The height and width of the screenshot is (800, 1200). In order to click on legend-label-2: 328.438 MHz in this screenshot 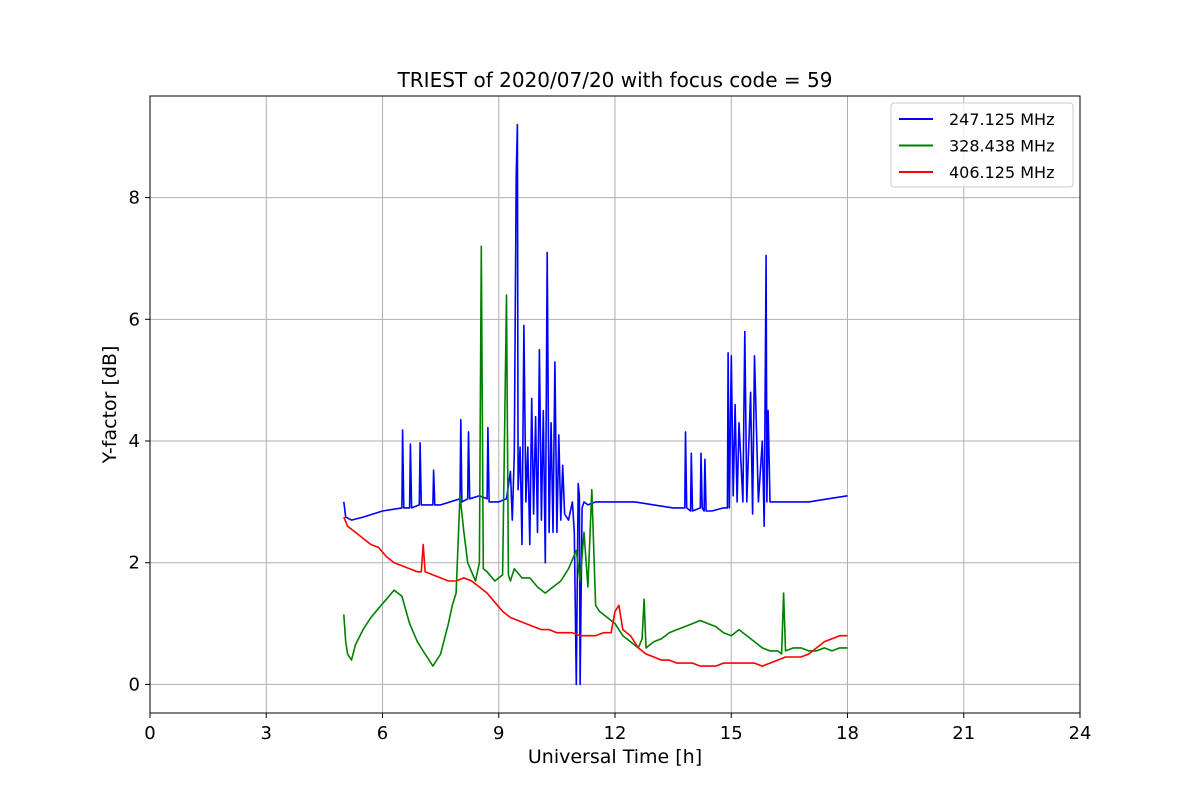, I will do `click(1001, 146)`.